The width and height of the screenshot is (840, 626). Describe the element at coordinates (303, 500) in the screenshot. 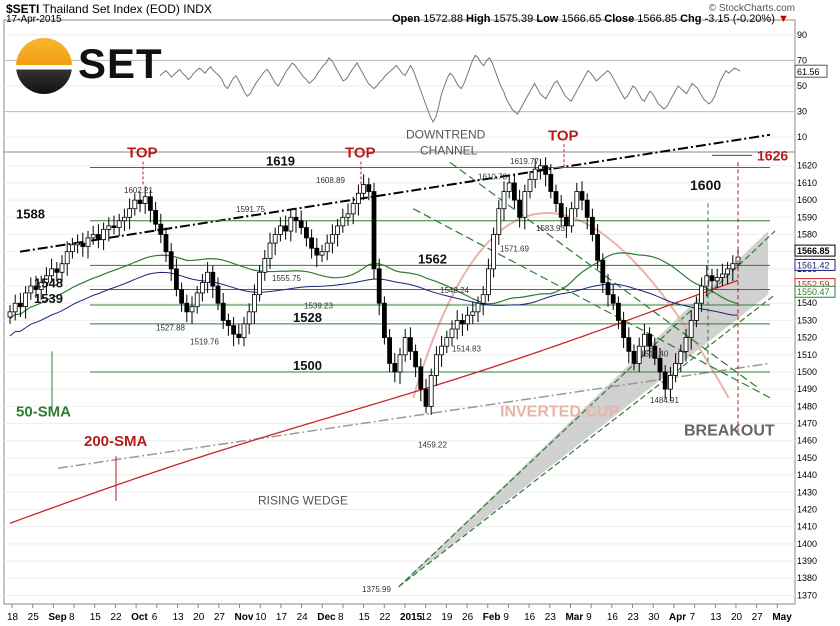

I see `pattern-label: RISING WEDGE` at that location.